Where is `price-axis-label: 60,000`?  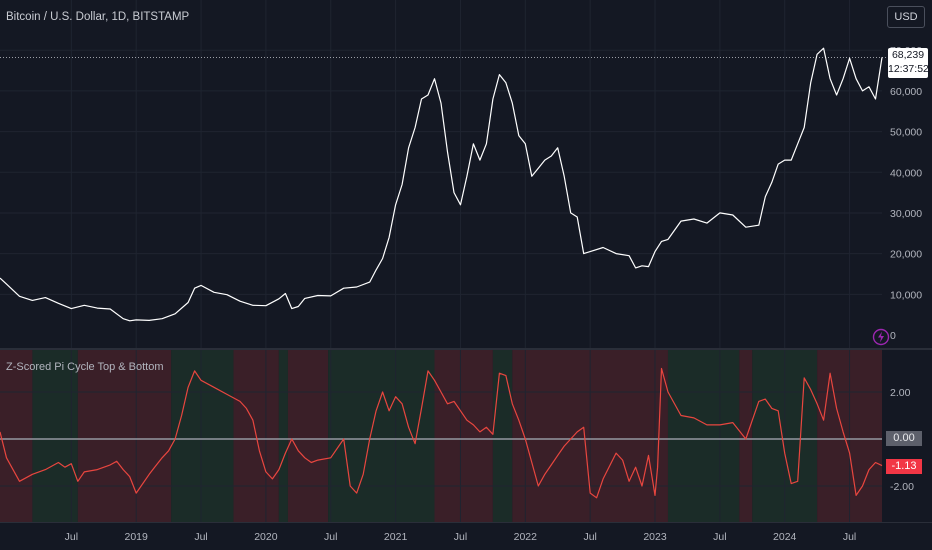
price-axis-label: 60,000 is located at coordinates (906, 92).